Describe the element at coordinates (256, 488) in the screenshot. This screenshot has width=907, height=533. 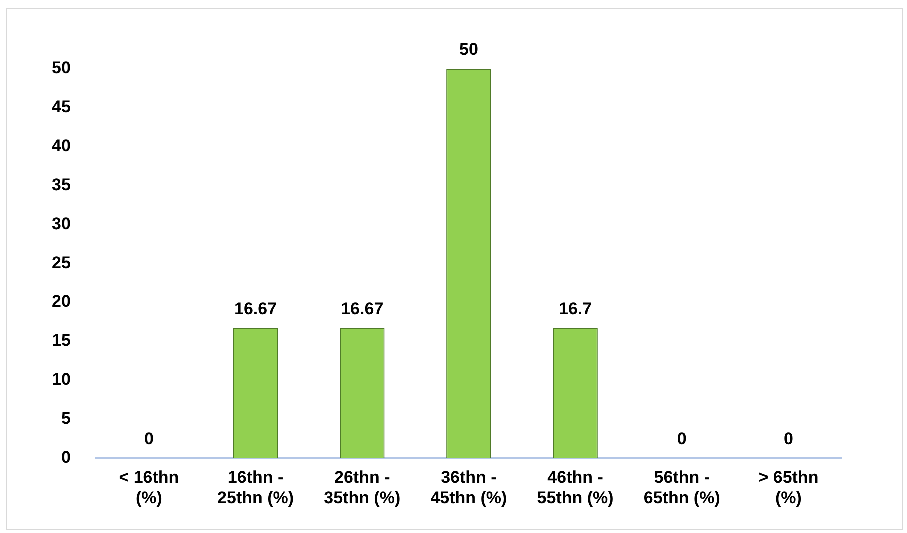
I see `x-tick-label: 16thn - 25thn (%)` at that location.